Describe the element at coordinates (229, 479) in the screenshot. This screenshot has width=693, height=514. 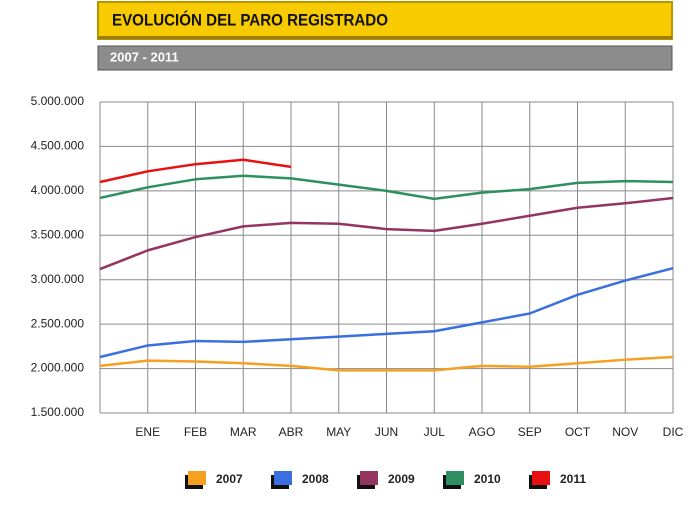
I see `legend-label: 2007` at that location.